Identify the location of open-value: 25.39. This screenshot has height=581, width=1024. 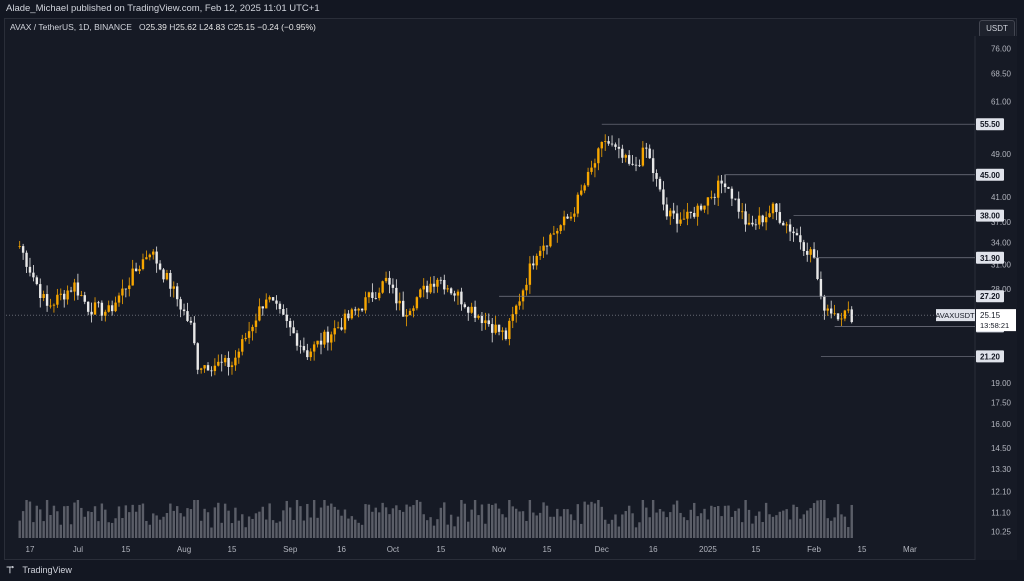
(156, 27).